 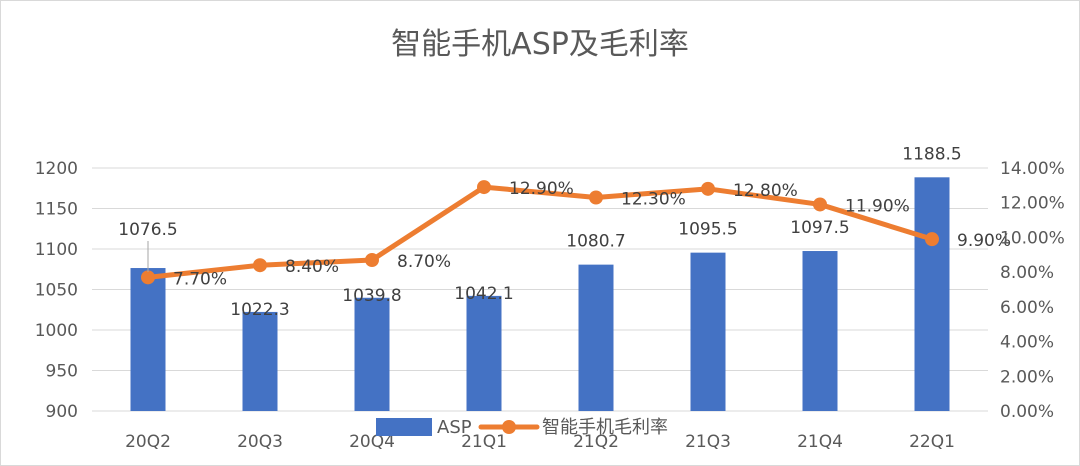 I want to click on chart-title: 智能手机ASP及毛利率, so click(x=540, y=44).